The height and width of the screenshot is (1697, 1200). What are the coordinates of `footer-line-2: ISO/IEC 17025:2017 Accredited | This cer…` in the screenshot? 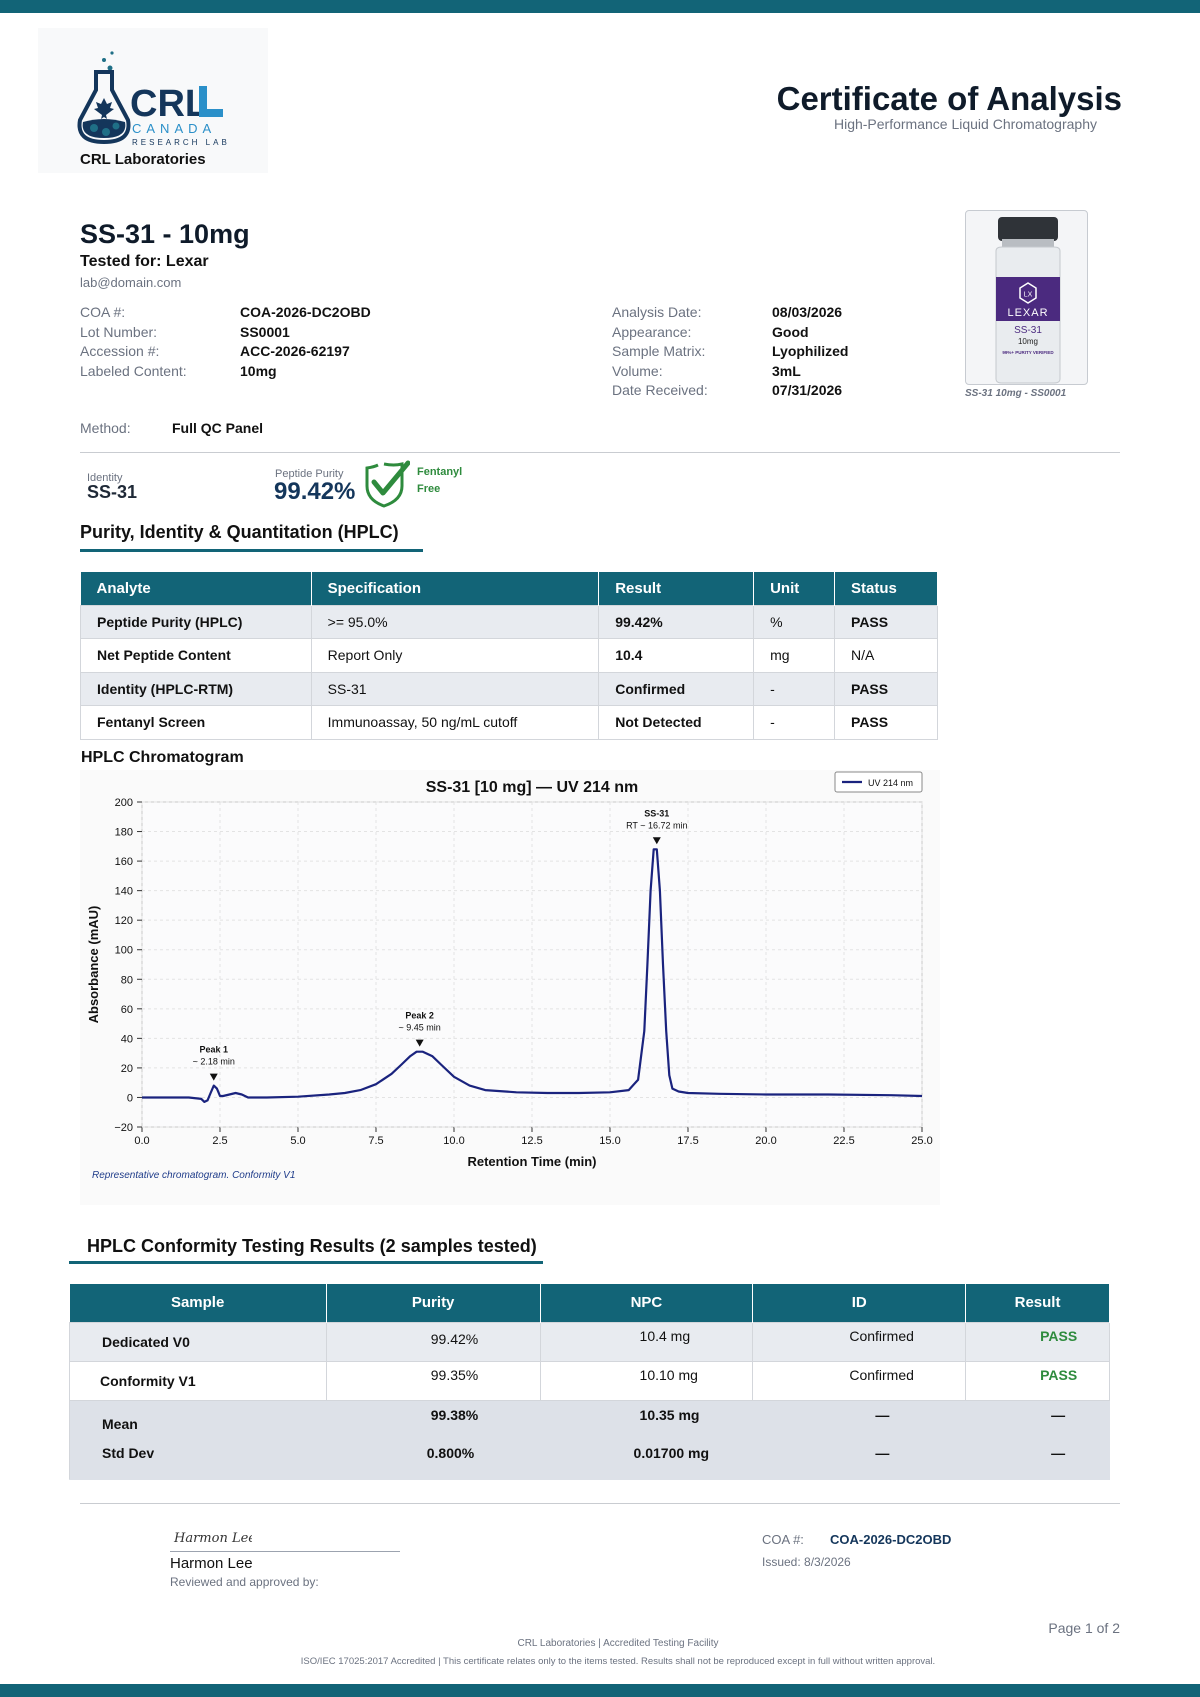 It's located at (618, 1661).